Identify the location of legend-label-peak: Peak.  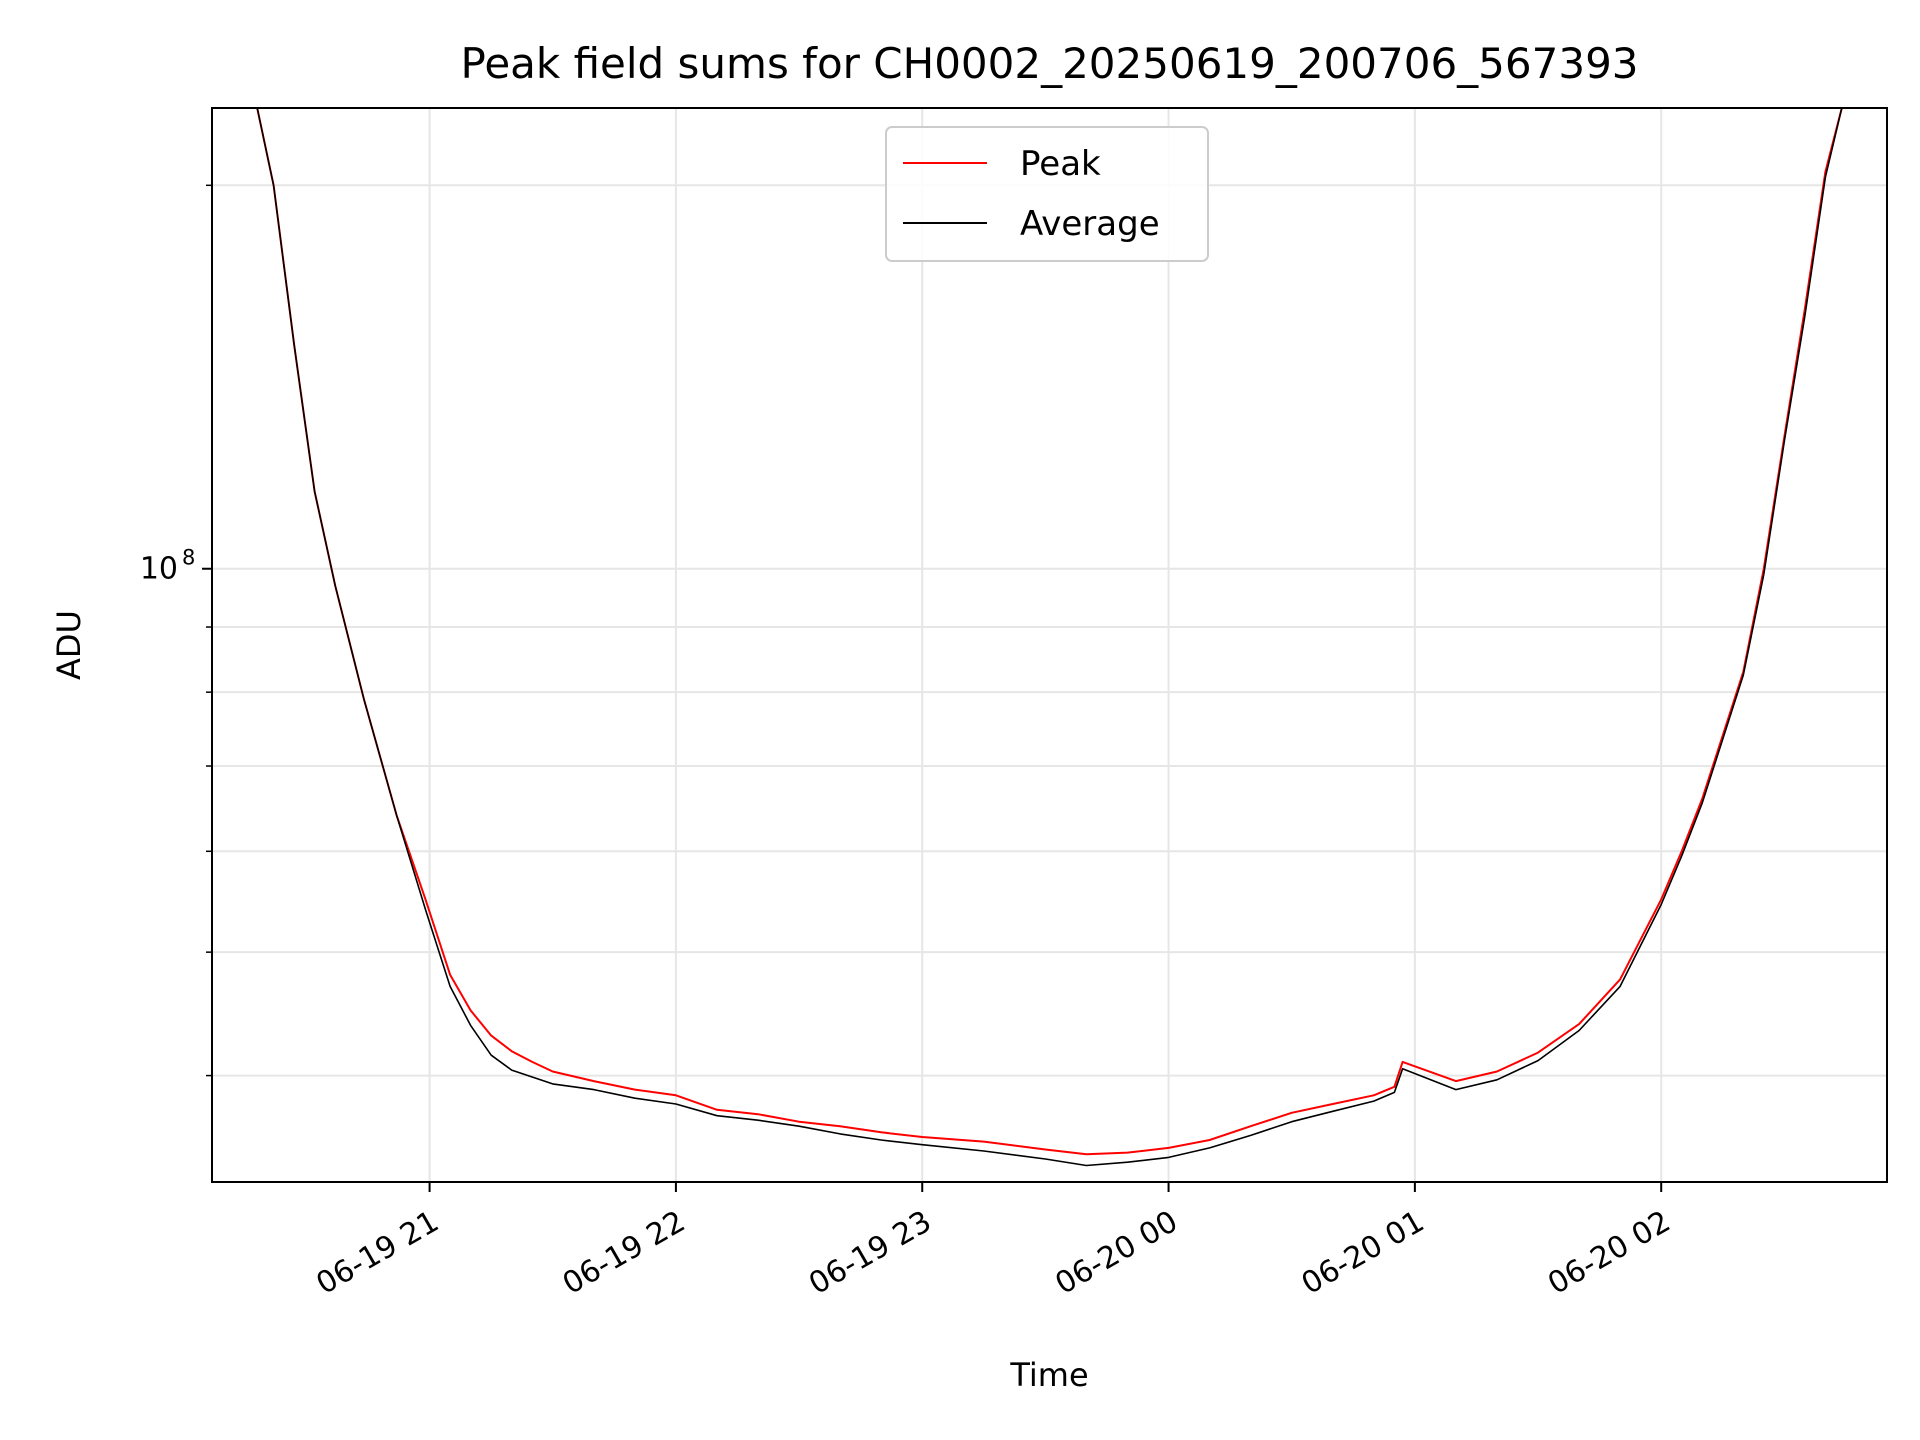
(1060, 164).